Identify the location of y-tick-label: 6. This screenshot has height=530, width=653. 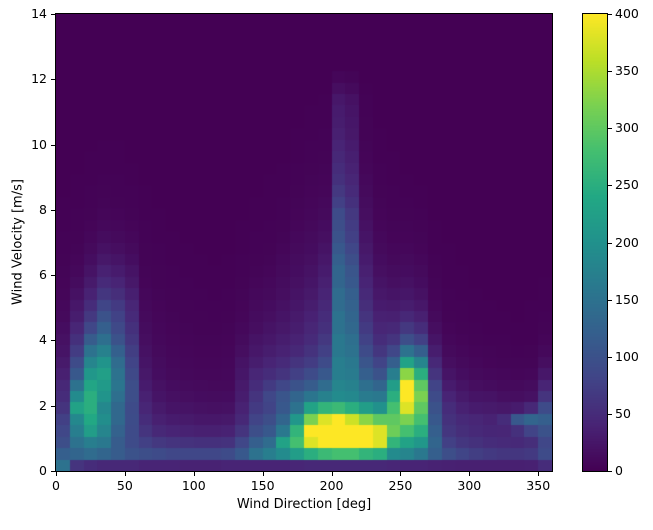
(43, 274).